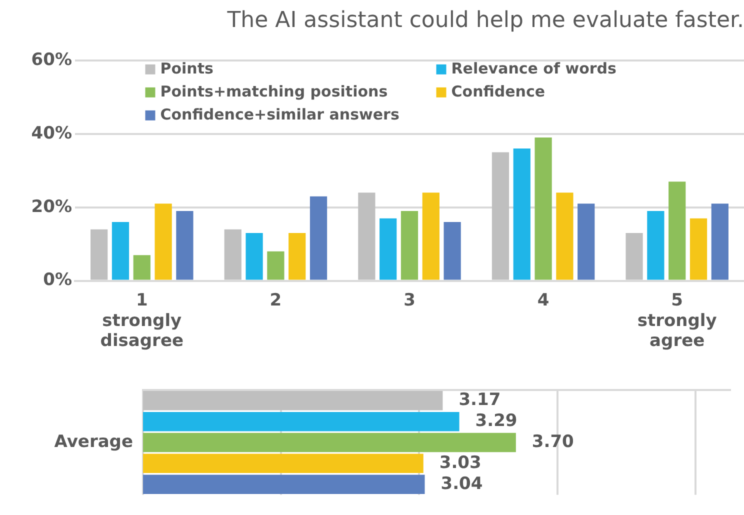  I want to click on x-tick-label: 3, so click(410, 300).